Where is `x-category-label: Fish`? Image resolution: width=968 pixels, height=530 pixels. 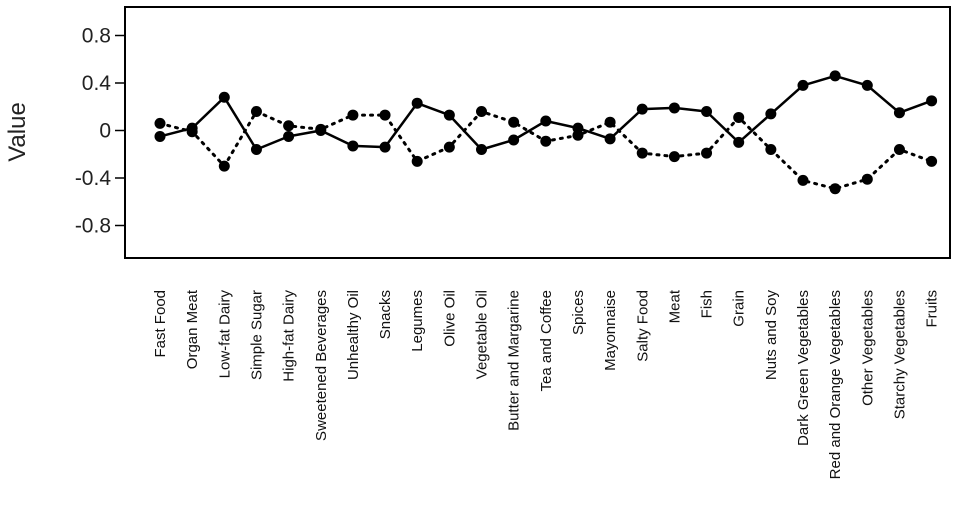
x-category-label: Fish is located at coordinates (707, 304).